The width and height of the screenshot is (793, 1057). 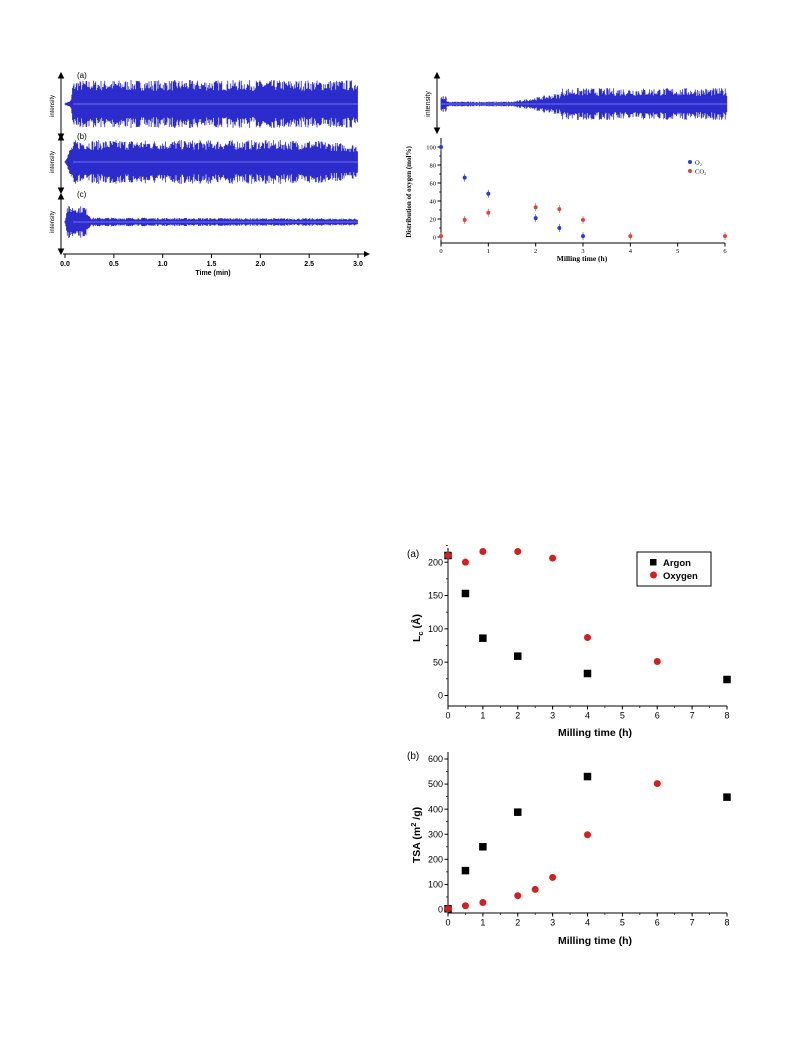 I want to click on intensity-label-a: intensity, so click(x=53, y=106).